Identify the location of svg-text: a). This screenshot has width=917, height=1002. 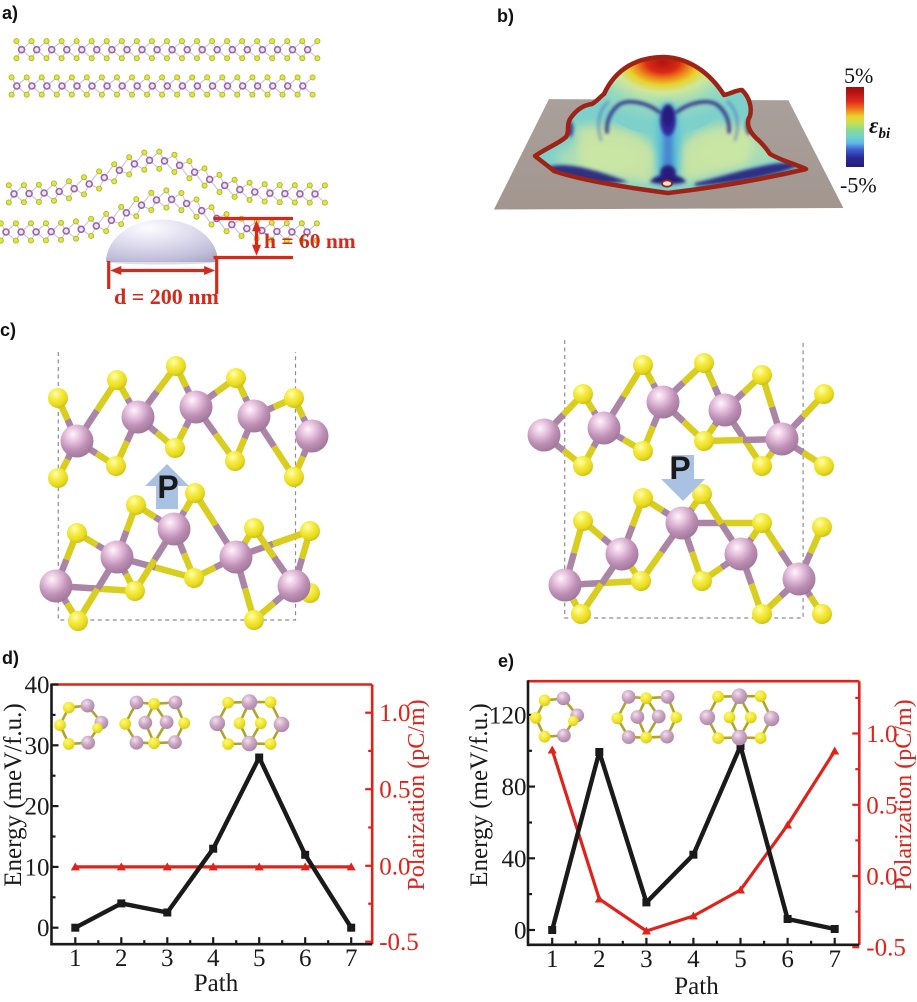
(10, 13).